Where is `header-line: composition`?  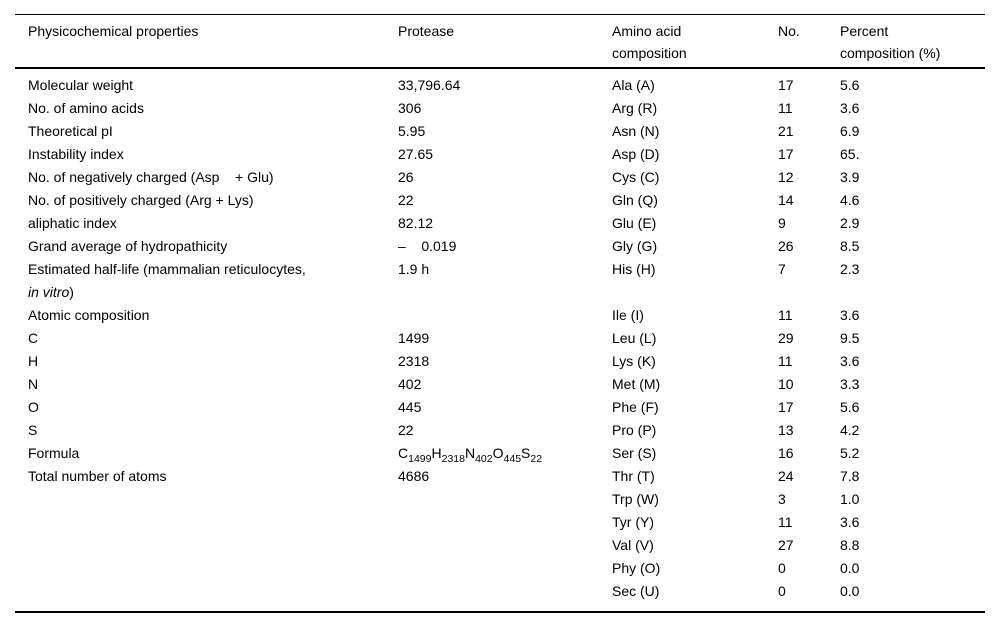 header-line: composition is located at coordinates (649, 53).